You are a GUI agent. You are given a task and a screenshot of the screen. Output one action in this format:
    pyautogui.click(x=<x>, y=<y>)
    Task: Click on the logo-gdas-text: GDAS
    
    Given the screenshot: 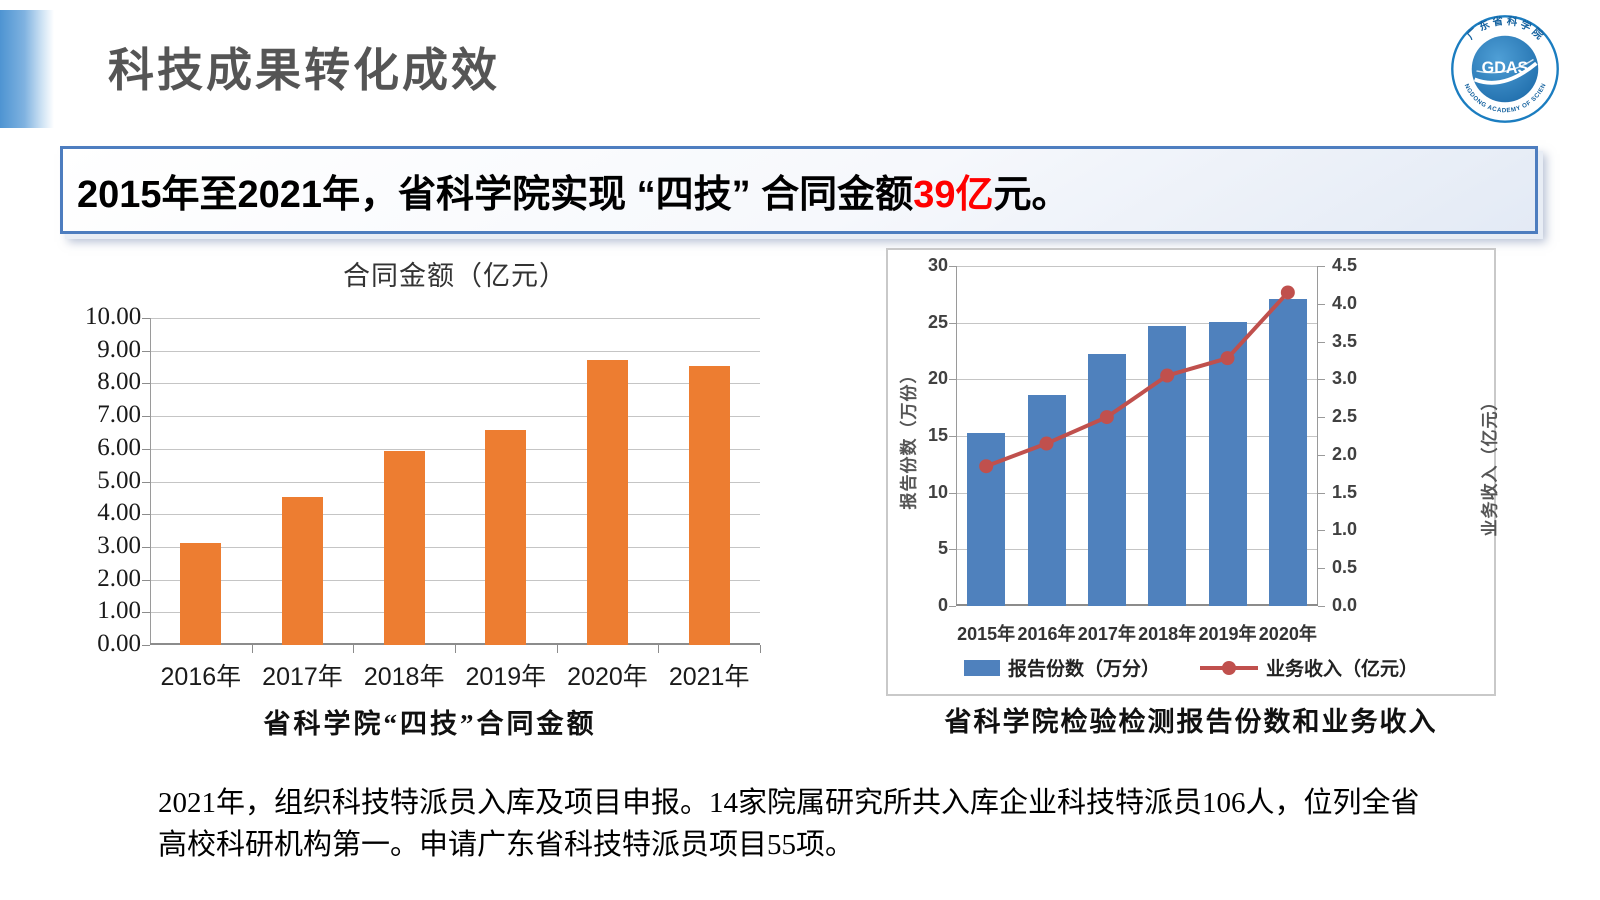 What is the action you would take?
    pyautogui.click(x=1505, y=68)
    